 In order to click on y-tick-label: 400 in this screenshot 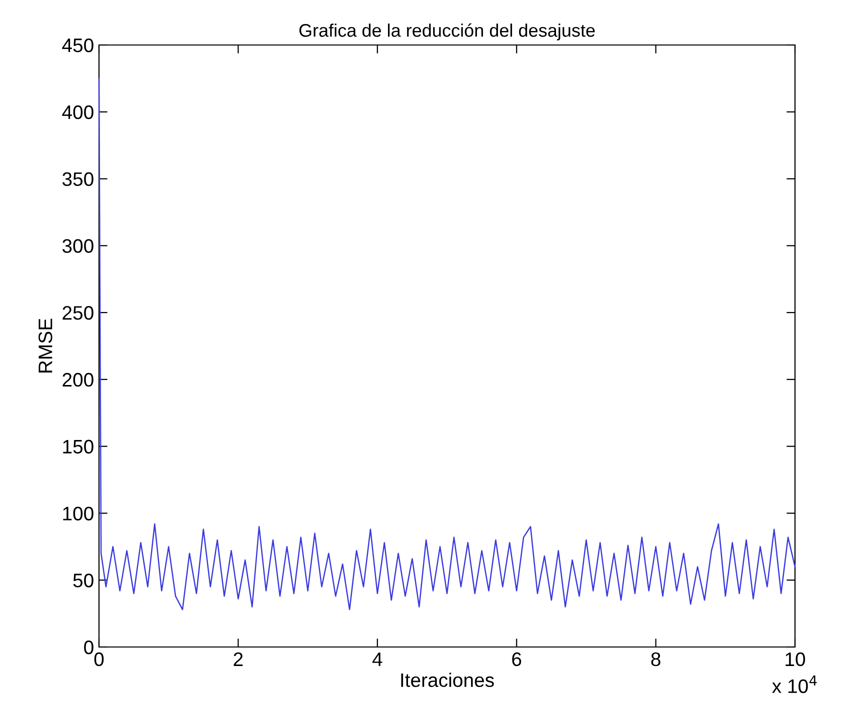, I will do `click(78, 112)`.